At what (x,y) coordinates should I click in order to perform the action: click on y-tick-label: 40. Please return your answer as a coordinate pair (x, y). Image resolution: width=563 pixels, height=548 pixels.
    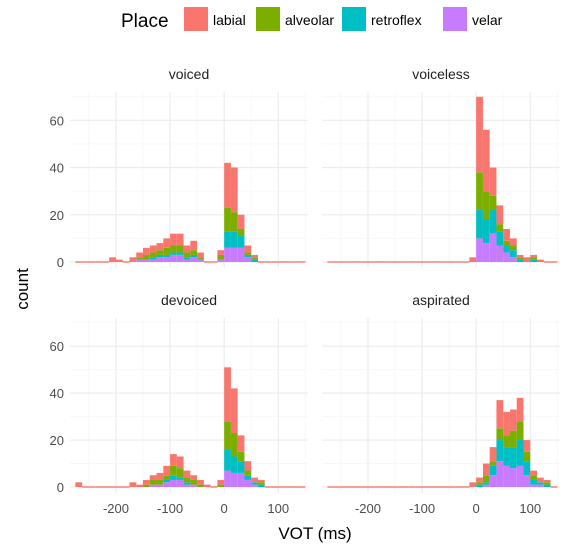
    Looking at the image, I should click on (57, 393).